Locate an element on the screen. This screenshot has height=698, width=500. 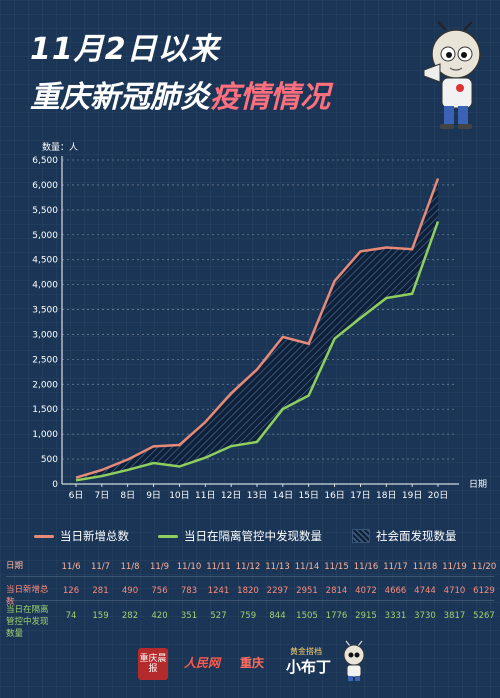
table-cell: 2814 is located at coordinates (336, 591).